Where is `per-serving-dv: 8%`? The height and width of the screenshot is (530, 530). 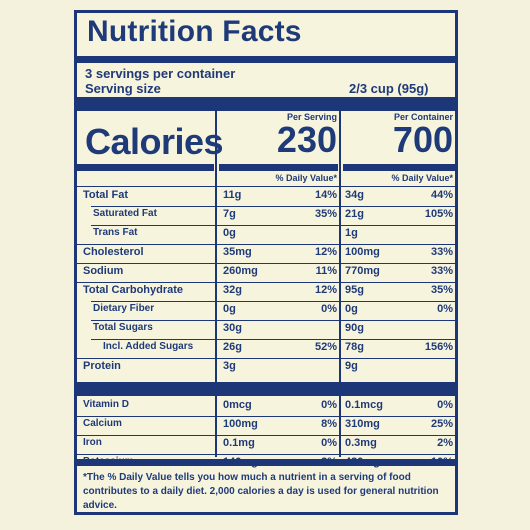 per-serving-dv: 8% is located at coordinates (329, 424).